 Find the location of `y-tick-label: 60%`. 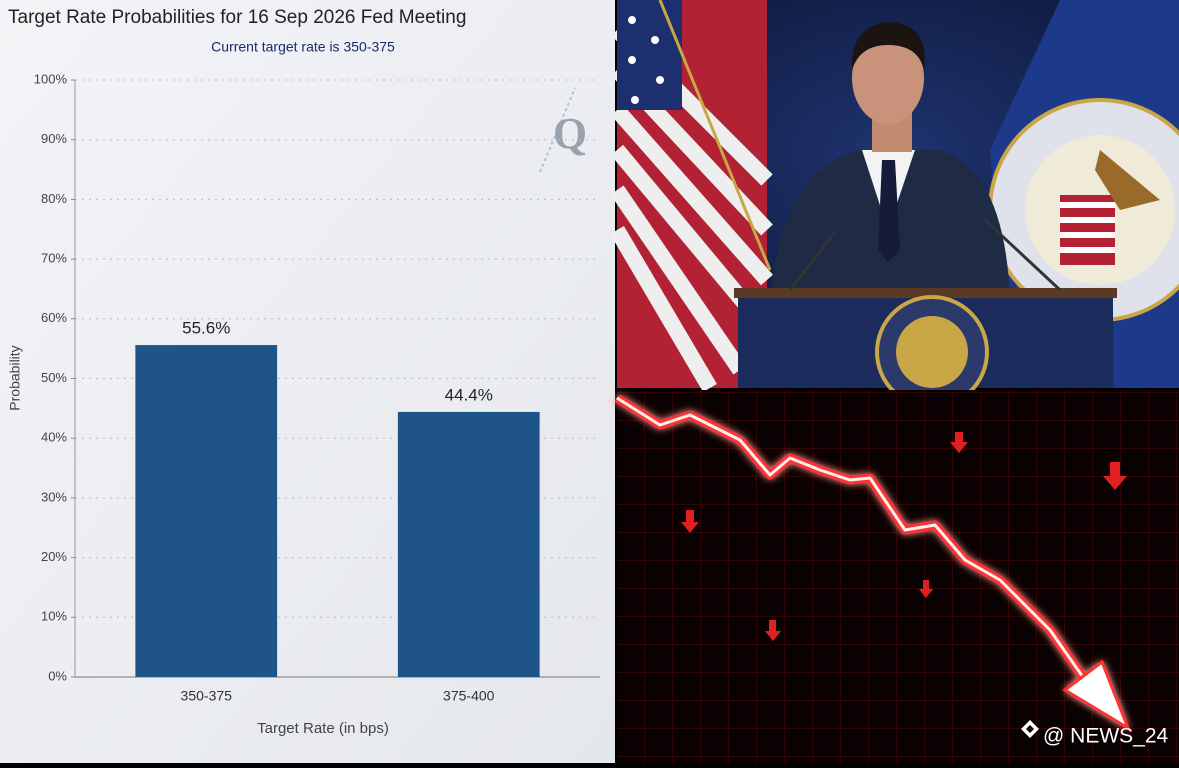

y-tick-label: 60% is located at coordinates (54, 317).